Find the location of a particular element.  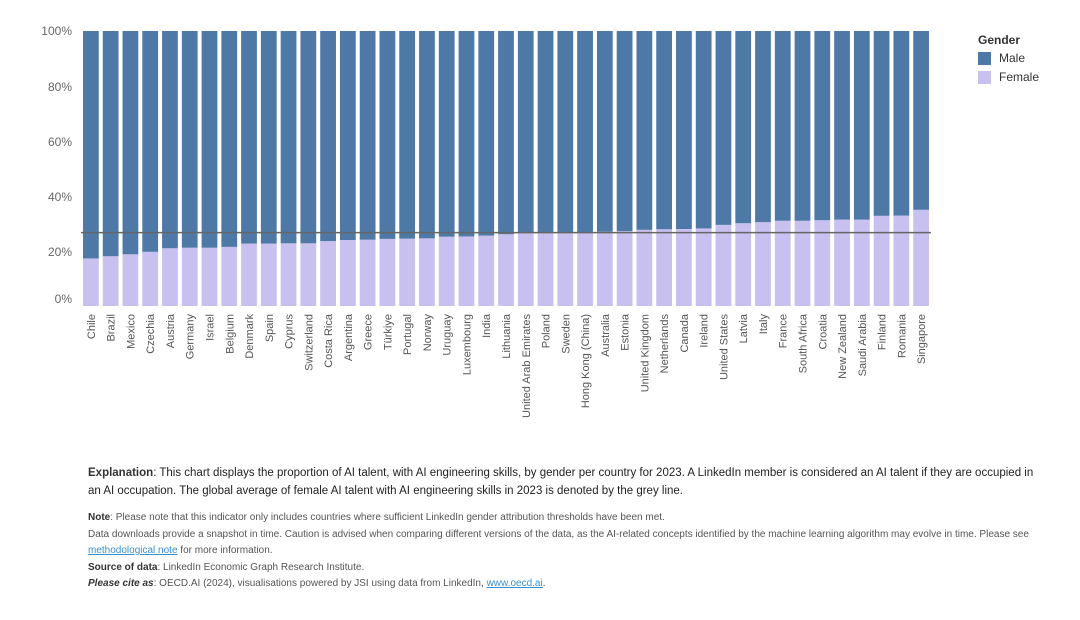

x-tick-label: Australia is located at coordinates (606, 335).